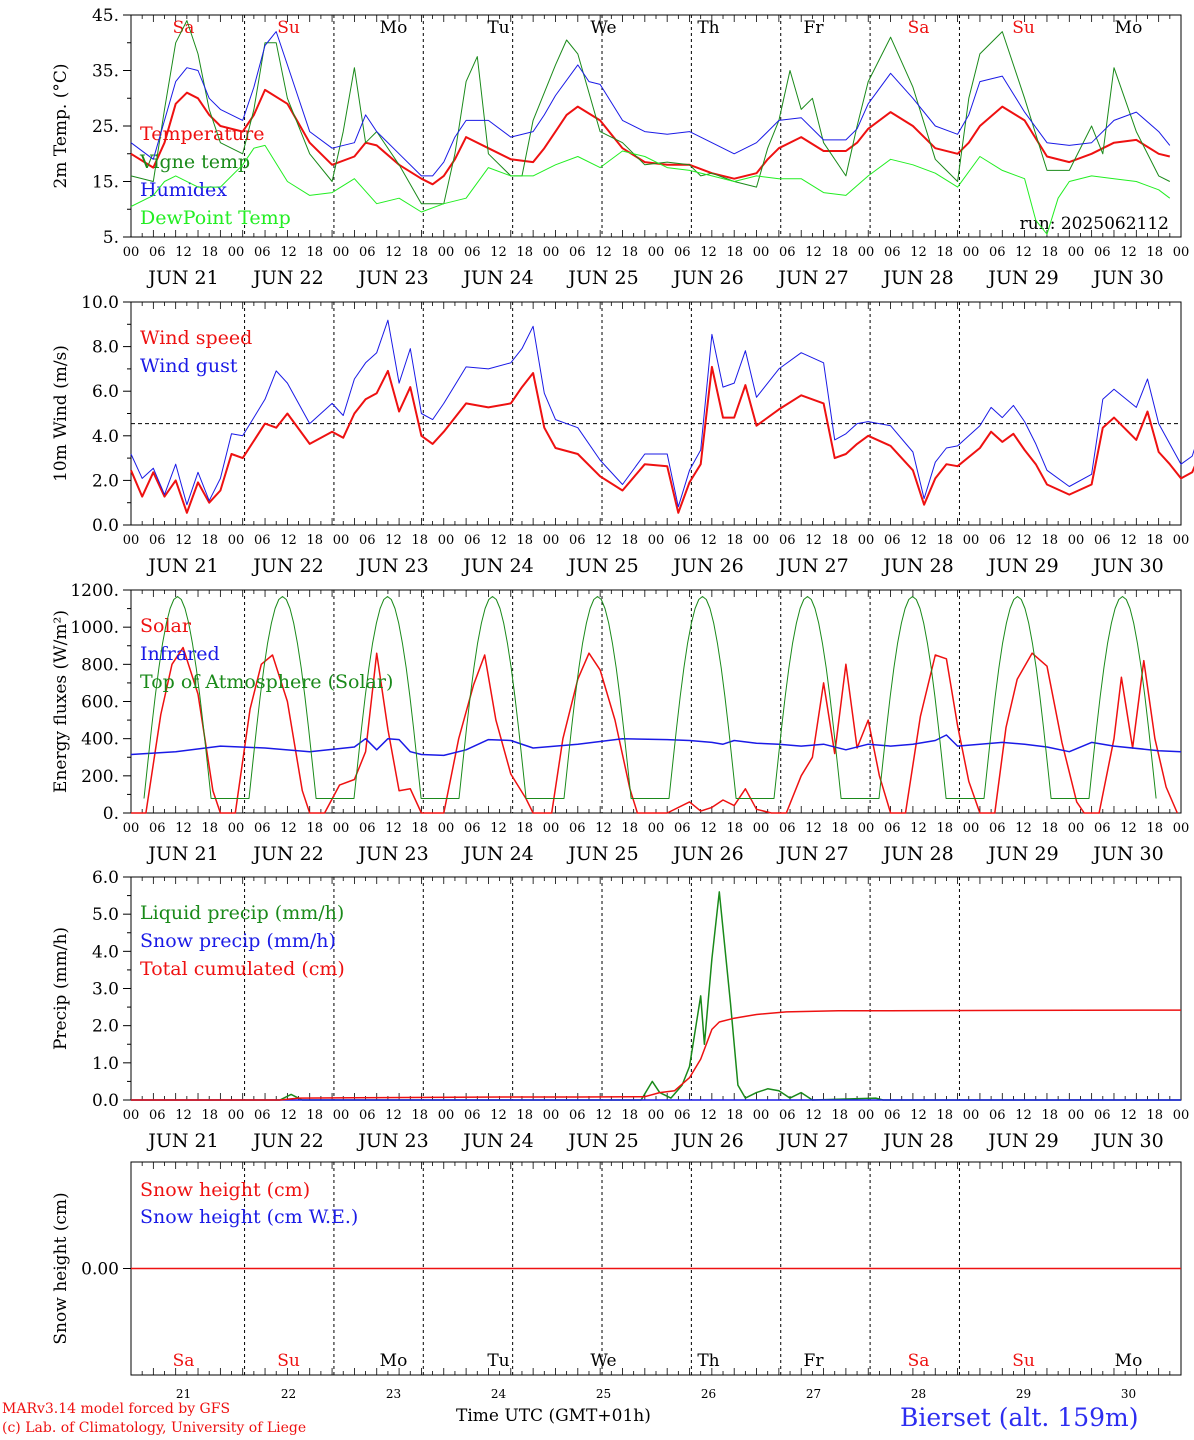 This screenshot has width=1194, height=1440. I want to click on day-number-label: 21, so click(183, 1394).